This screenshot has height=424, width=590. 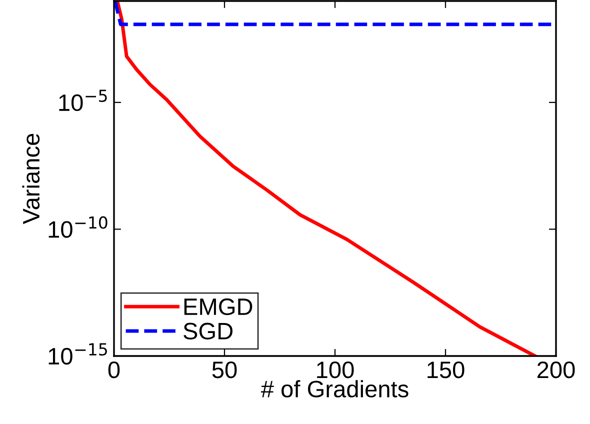 I want to click on y-tick-label: 10$^{−10}$, so click(x=78, y=227).